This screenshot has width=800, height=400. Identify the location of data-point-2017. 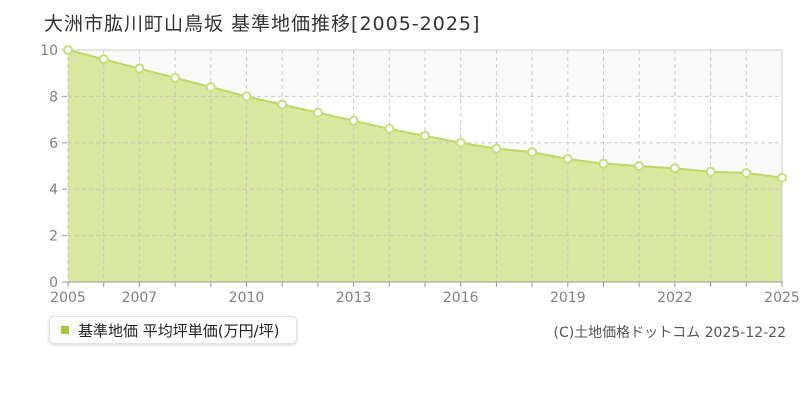
(496, 148).